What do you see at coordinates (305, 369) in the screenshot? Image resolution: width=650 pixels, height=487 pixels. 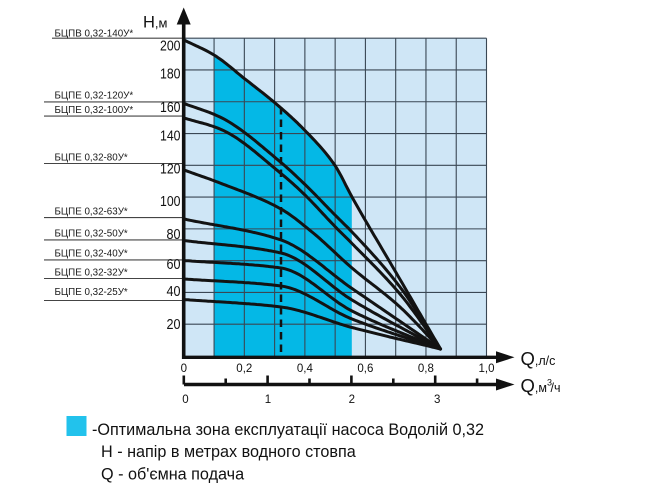 I see `svg-text: 0,4` at bounding box center [305, 369].